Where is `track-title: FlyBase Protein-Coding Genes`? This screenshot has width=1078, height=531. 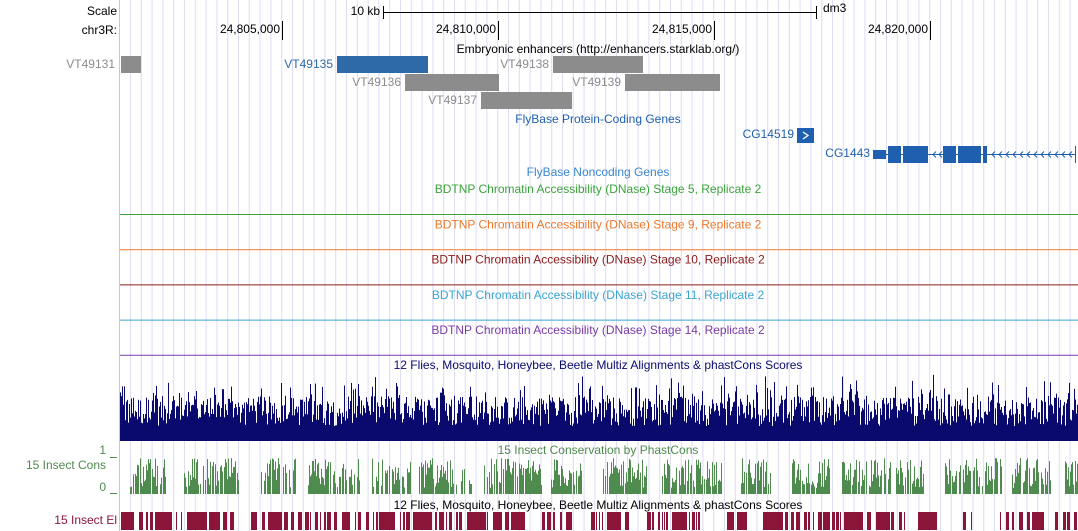
track-title: FlyBase Protein-Coding Genes is located at coordinates (597, 119).